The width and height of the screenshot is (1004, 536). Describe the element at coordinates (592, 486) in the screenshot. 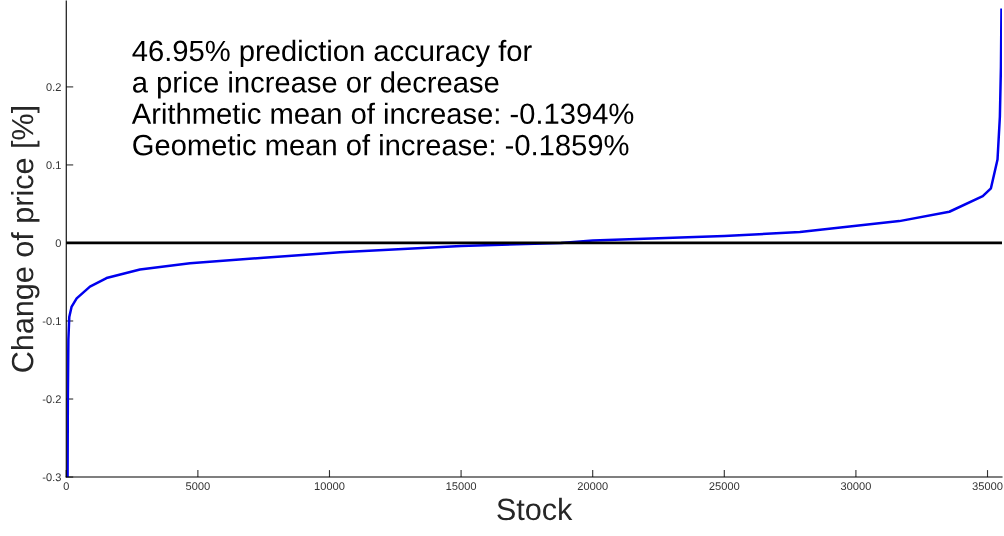

I see `x-tick-label: 20000` at that location.